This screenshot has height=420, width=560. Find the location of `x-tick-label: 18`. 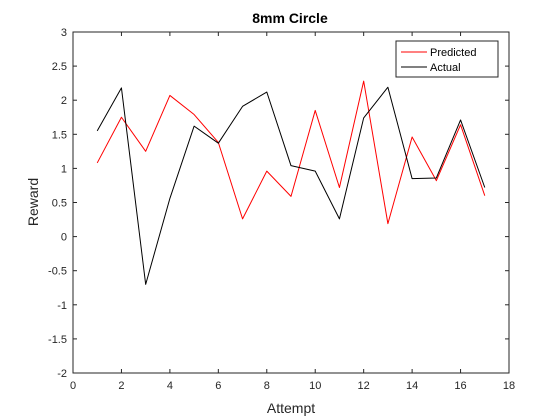

x-tick-label: 18 is located at coordinates (509, 386).